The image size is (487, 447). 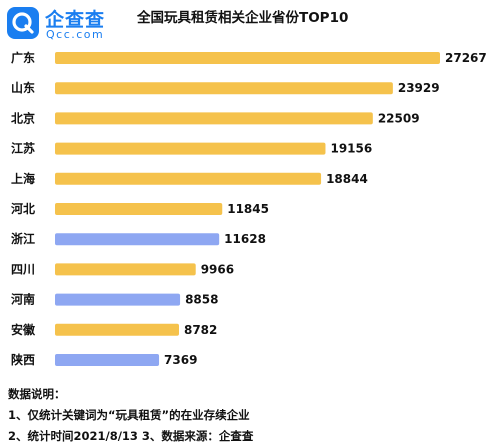 I want to click on value-label: 8782, so click(x=200, y=330).